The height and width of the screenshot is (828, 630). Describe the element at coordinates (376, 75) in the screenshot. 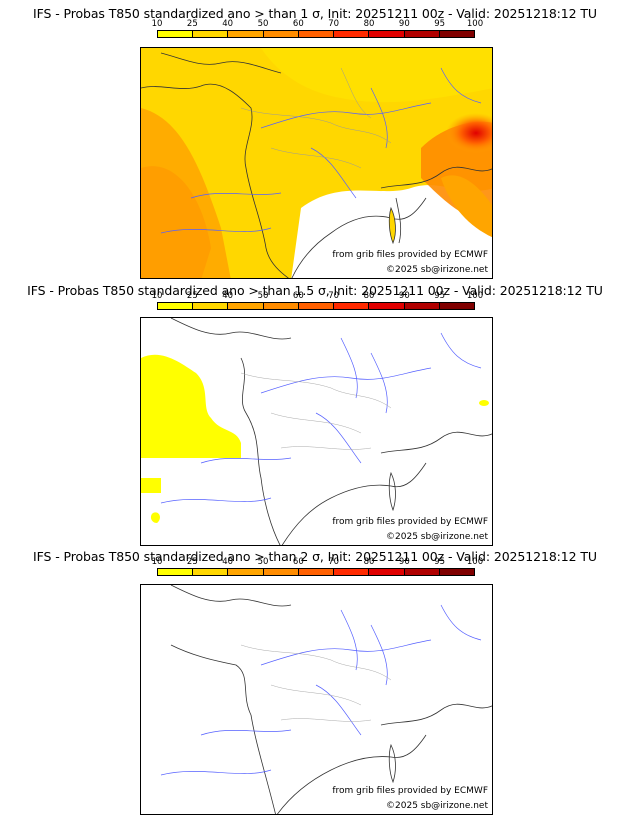

I see `probability-band-low` at that location.